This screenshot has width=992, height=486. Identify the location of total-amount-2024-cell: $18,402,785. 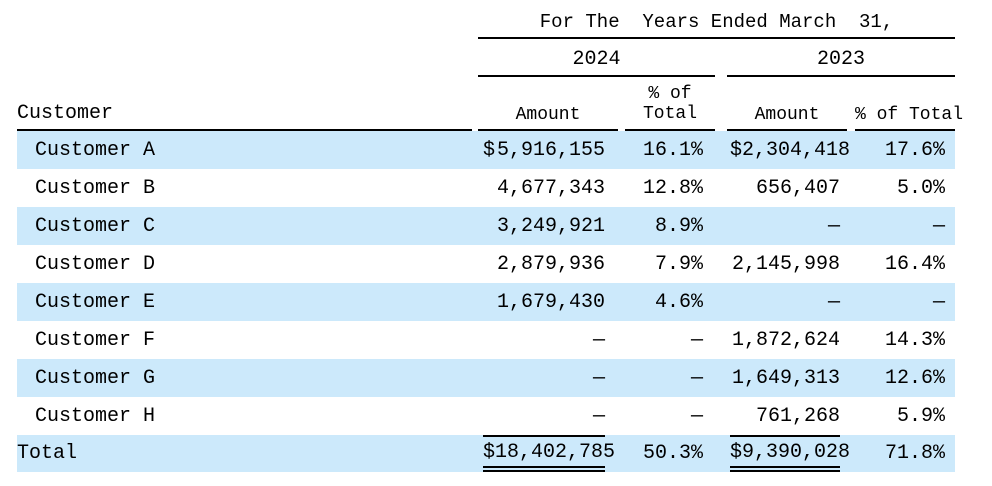
(548, 453).